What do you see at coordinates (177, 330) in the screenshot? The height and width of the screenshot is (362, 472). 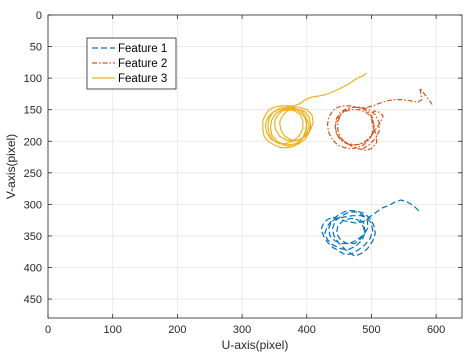 I see `x-tick-label: 200` at bounding box center [177, 330].